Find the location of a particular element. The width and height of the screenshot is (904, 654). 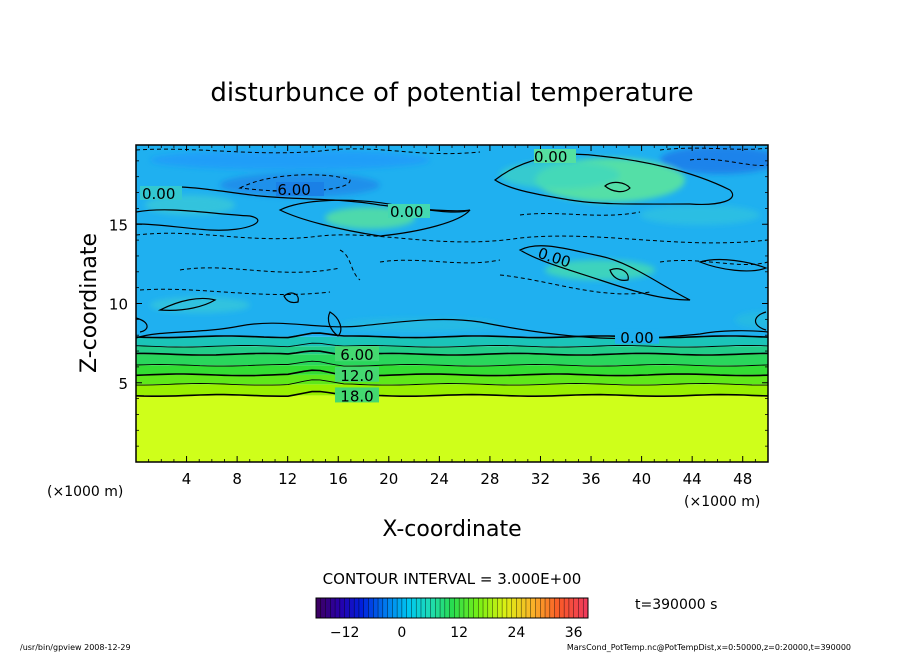

contour-labels: 18.0 12.0 6.00 0.00 is located at coordinates (497, 366).